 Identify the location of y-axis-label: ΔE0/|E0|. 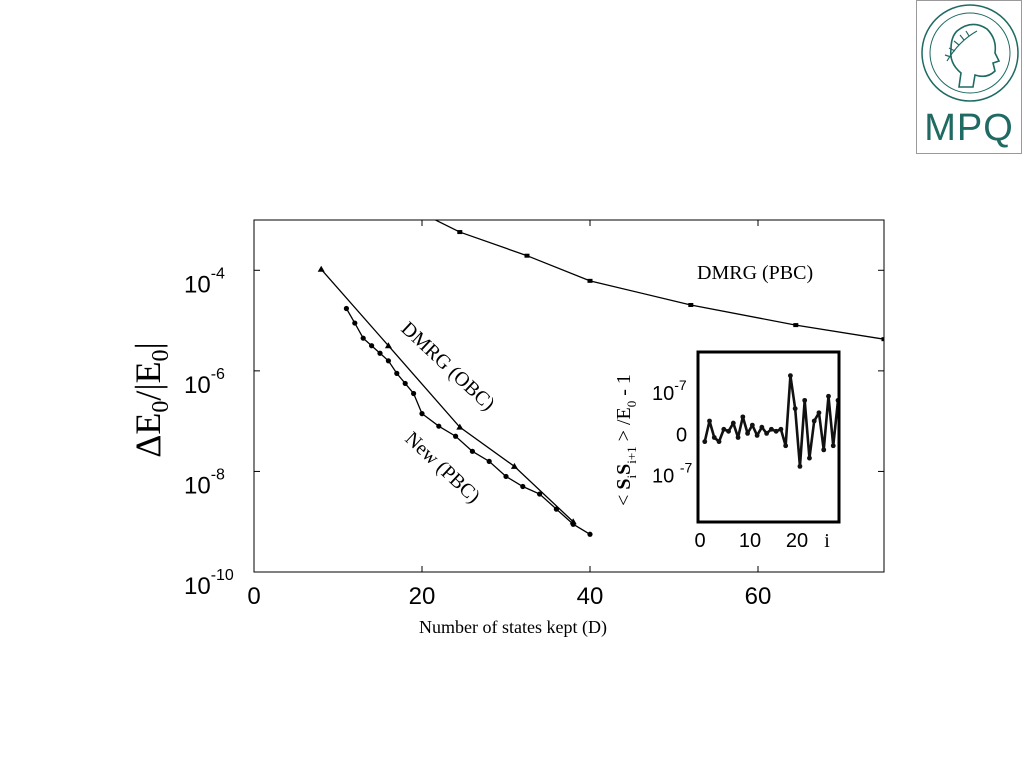
(151, 400).